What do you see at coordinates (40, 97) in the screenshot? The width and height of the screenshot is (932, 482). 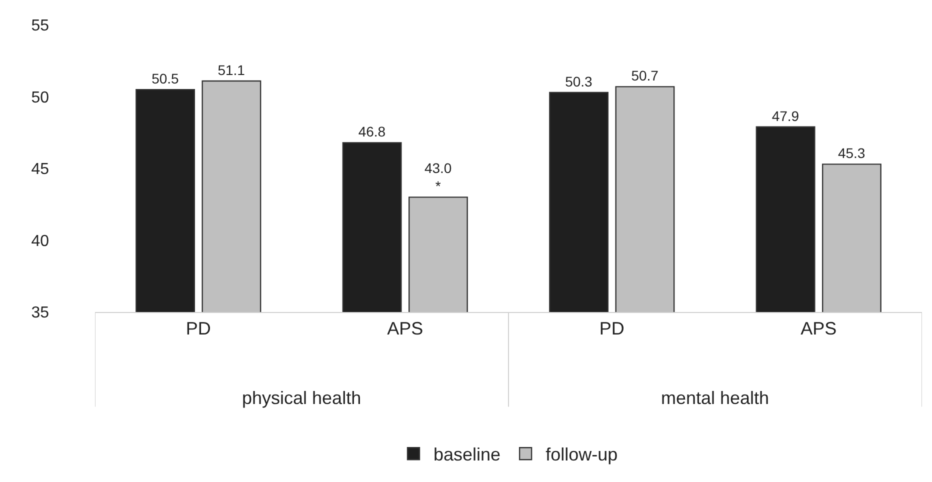 I see `y-tick-label: 50` at bounding box center [40, 97].